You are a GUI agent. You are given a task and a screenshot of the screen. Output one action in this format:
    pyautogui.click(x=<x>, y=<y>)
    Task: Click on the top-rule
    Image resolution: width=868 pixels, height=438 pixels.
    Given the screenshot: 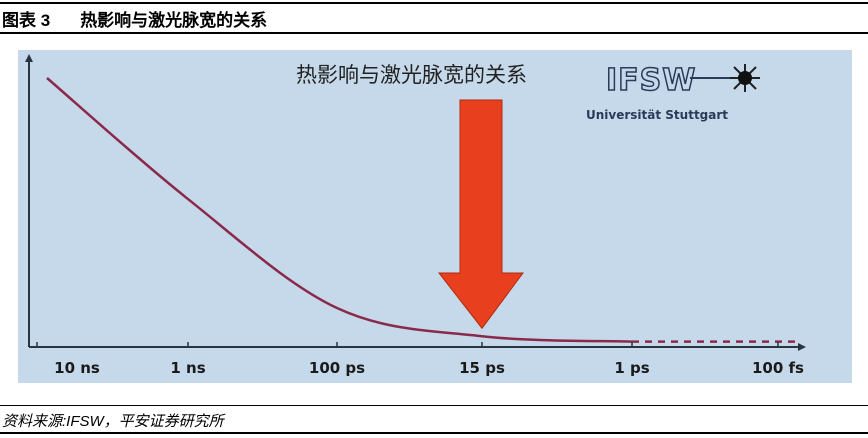 What is the action you would take?
    pyautogui.click(x=434, y=3)
    